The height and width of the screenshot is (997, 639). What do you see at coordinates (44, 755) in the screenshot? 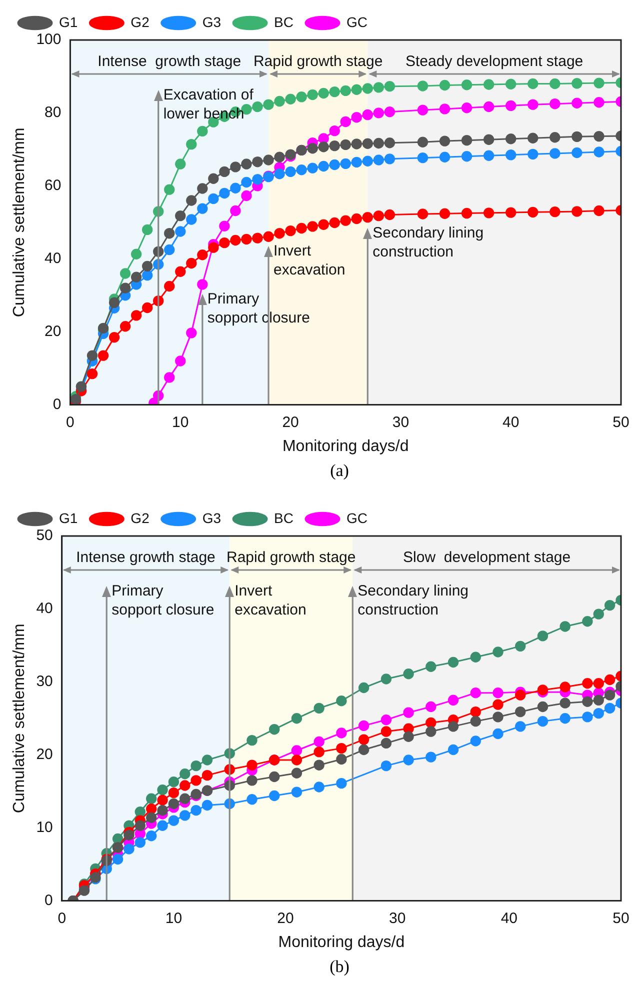
I see `y-tick-label: 20` at bounding box center [44, 755].